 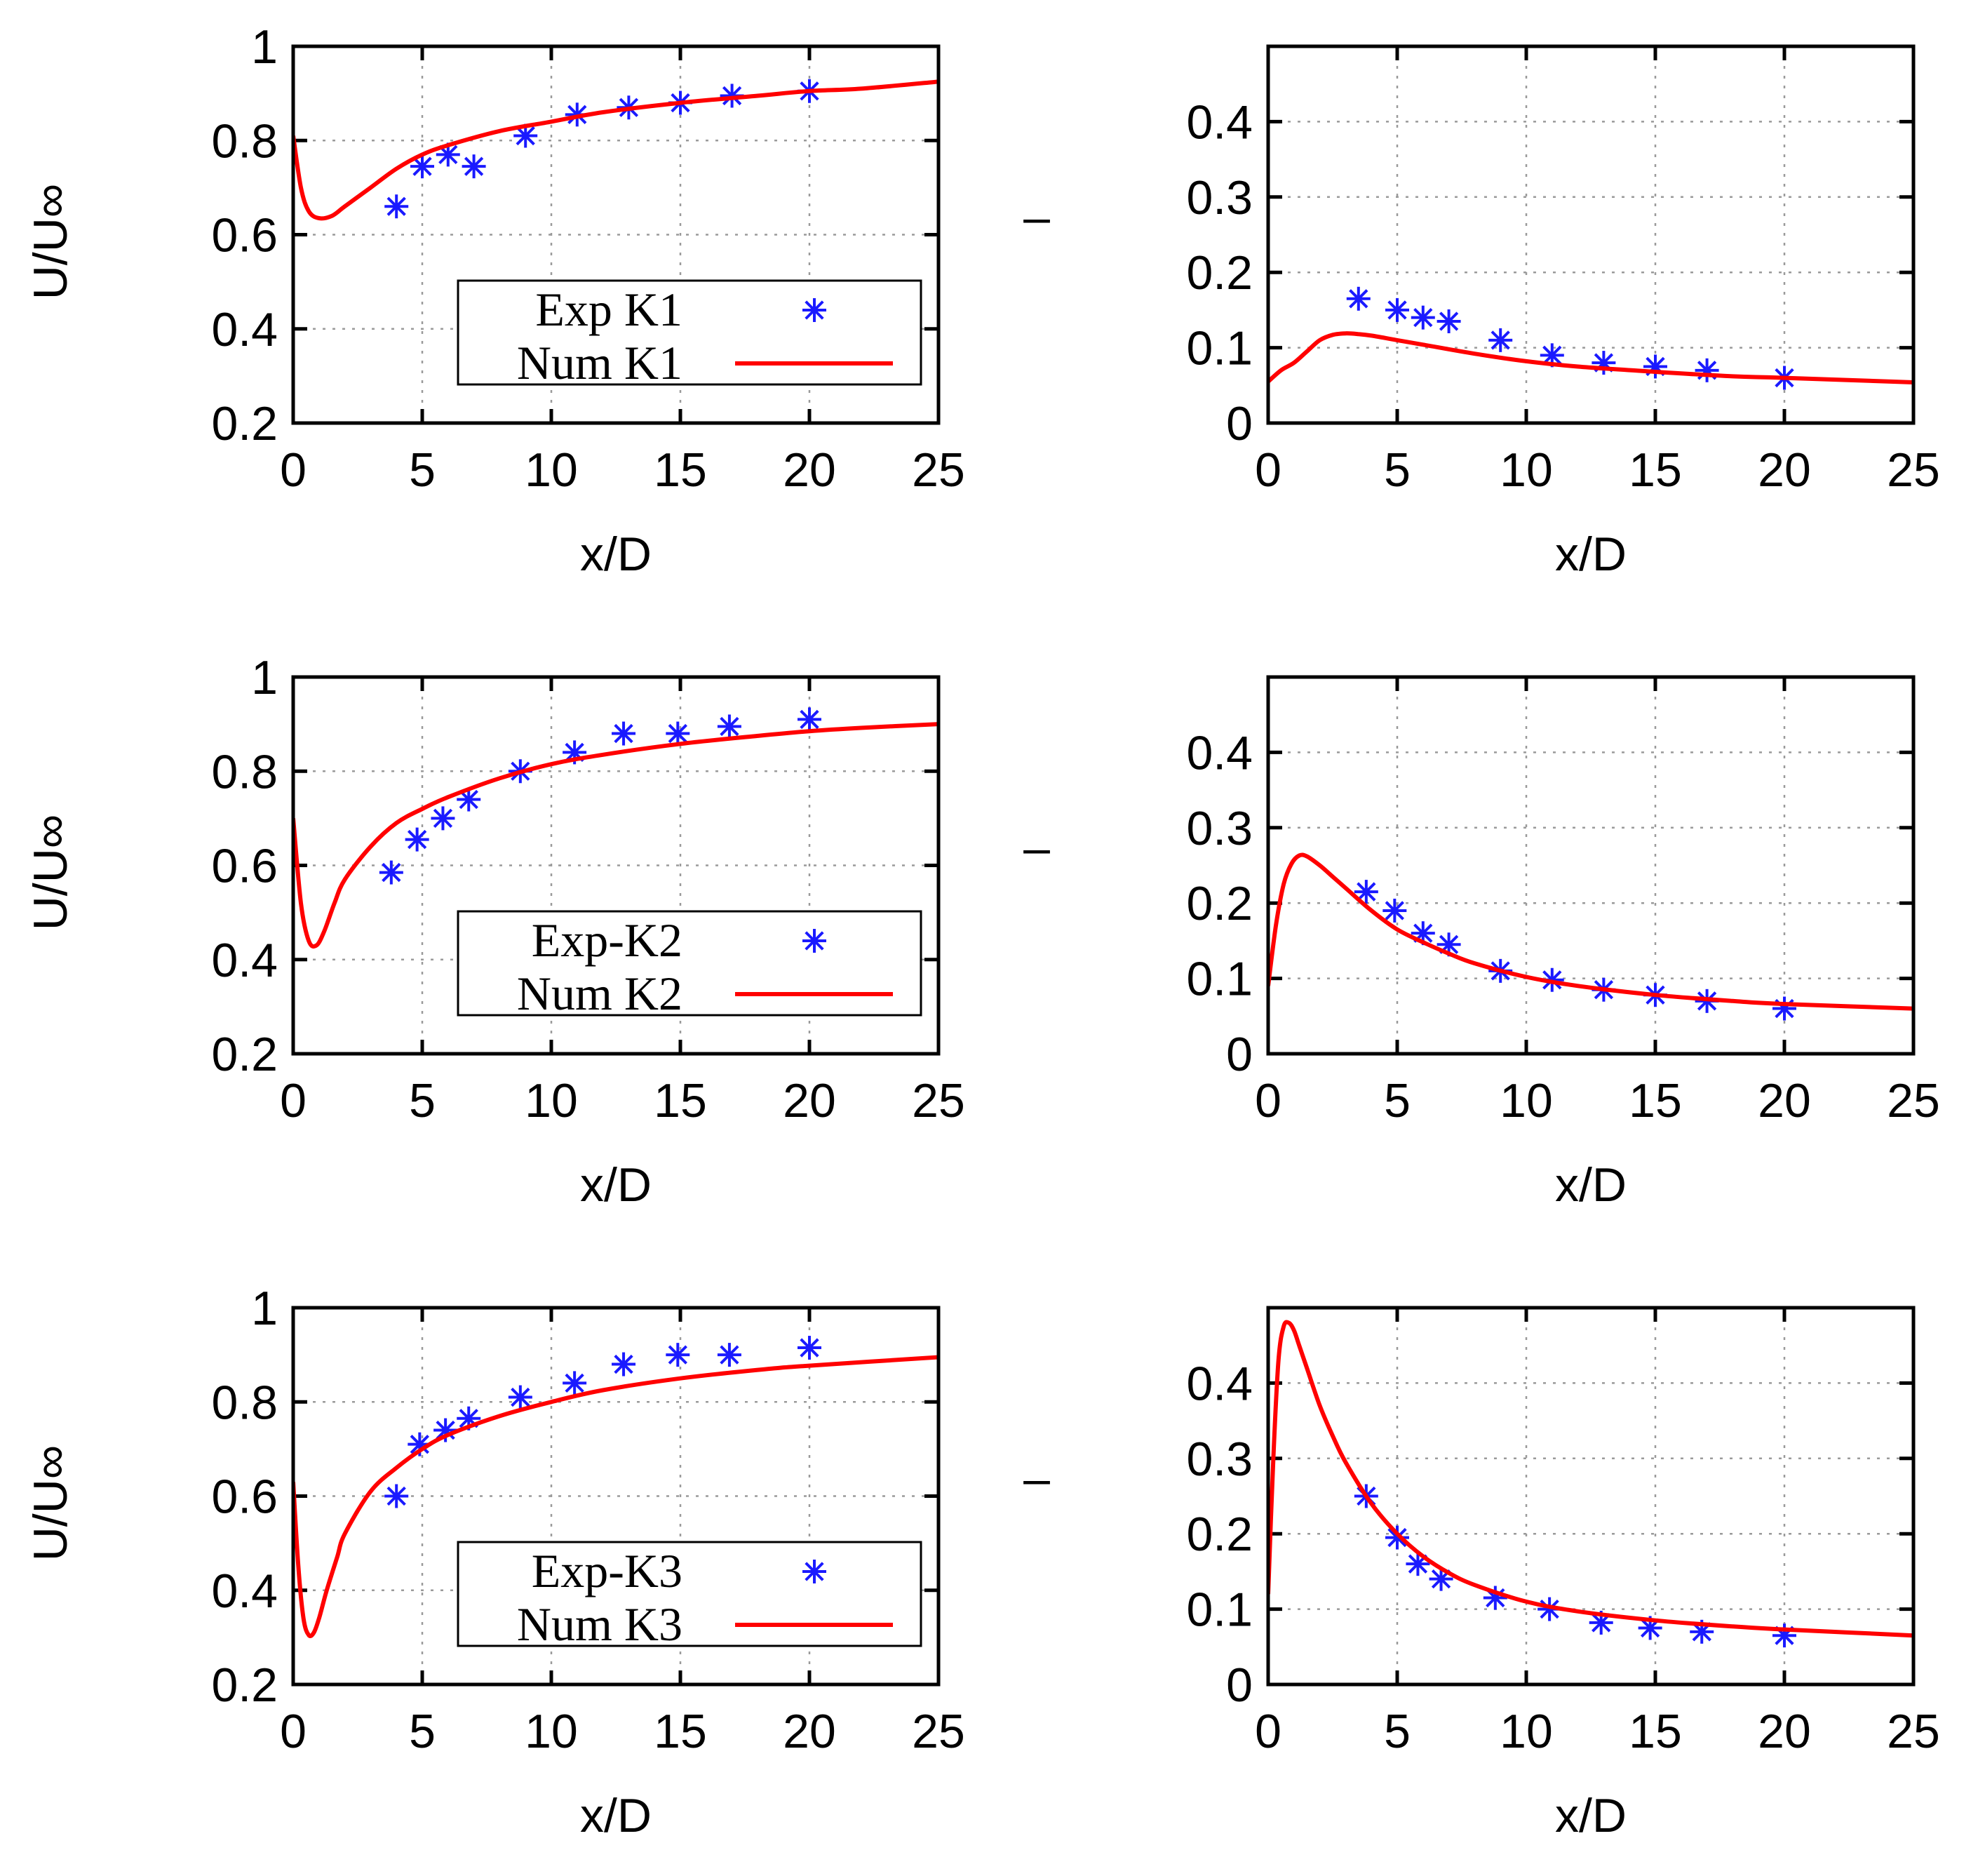 What do you see at coordinates (244, 1402) in the screenshot?
I see `y-tick-label: 0.8` at bounding box center [244, 1402].